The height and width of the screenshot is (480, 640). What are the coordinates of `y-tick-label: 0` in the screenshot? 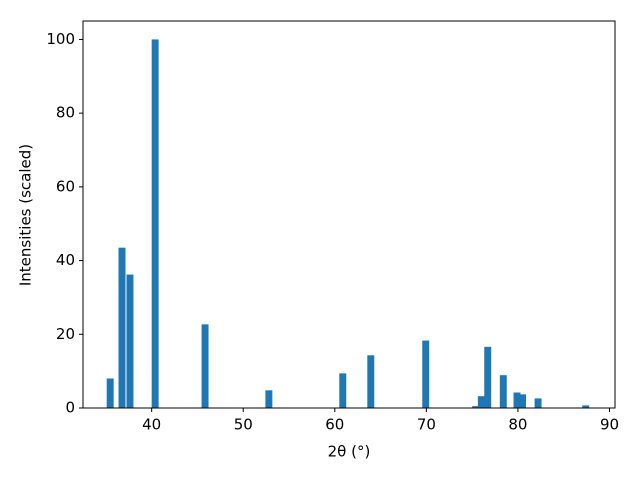 It's located at (70, 408).